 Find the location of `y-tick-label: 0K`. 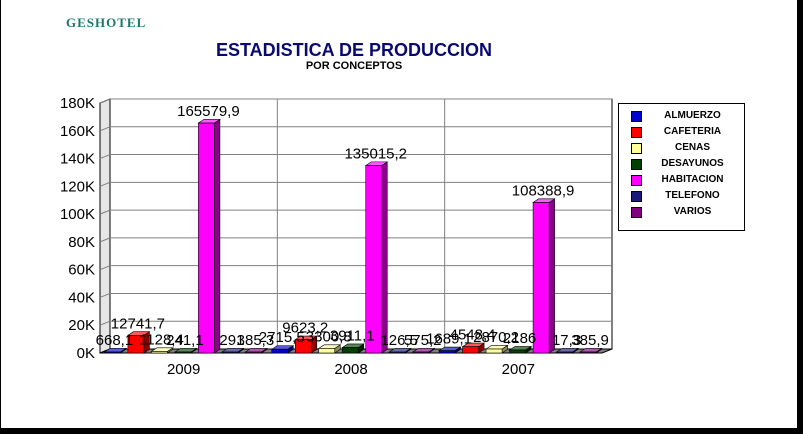

y-tick-label: 0K is located at coordinates (86, 353).